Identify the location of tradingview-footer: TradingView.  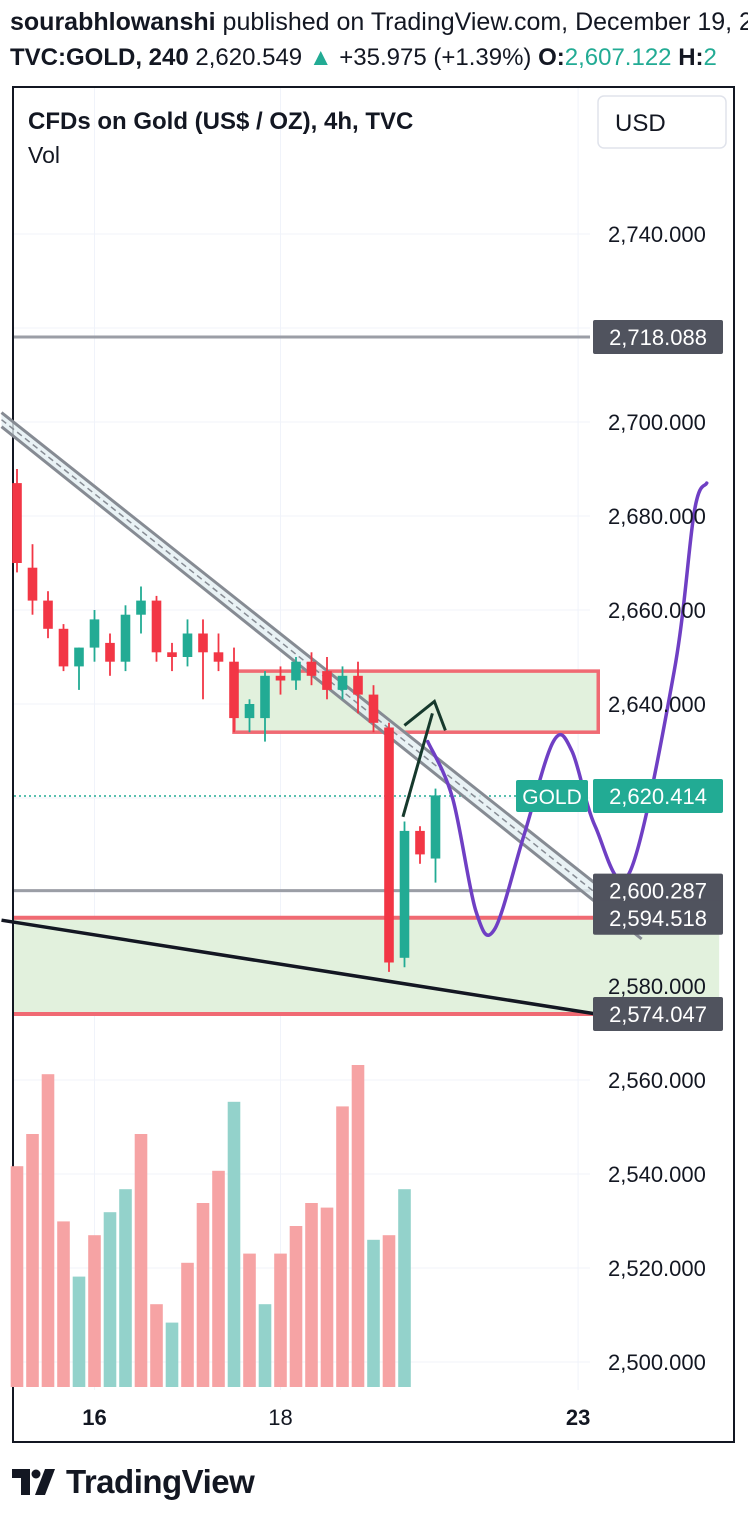
(133, 1482).